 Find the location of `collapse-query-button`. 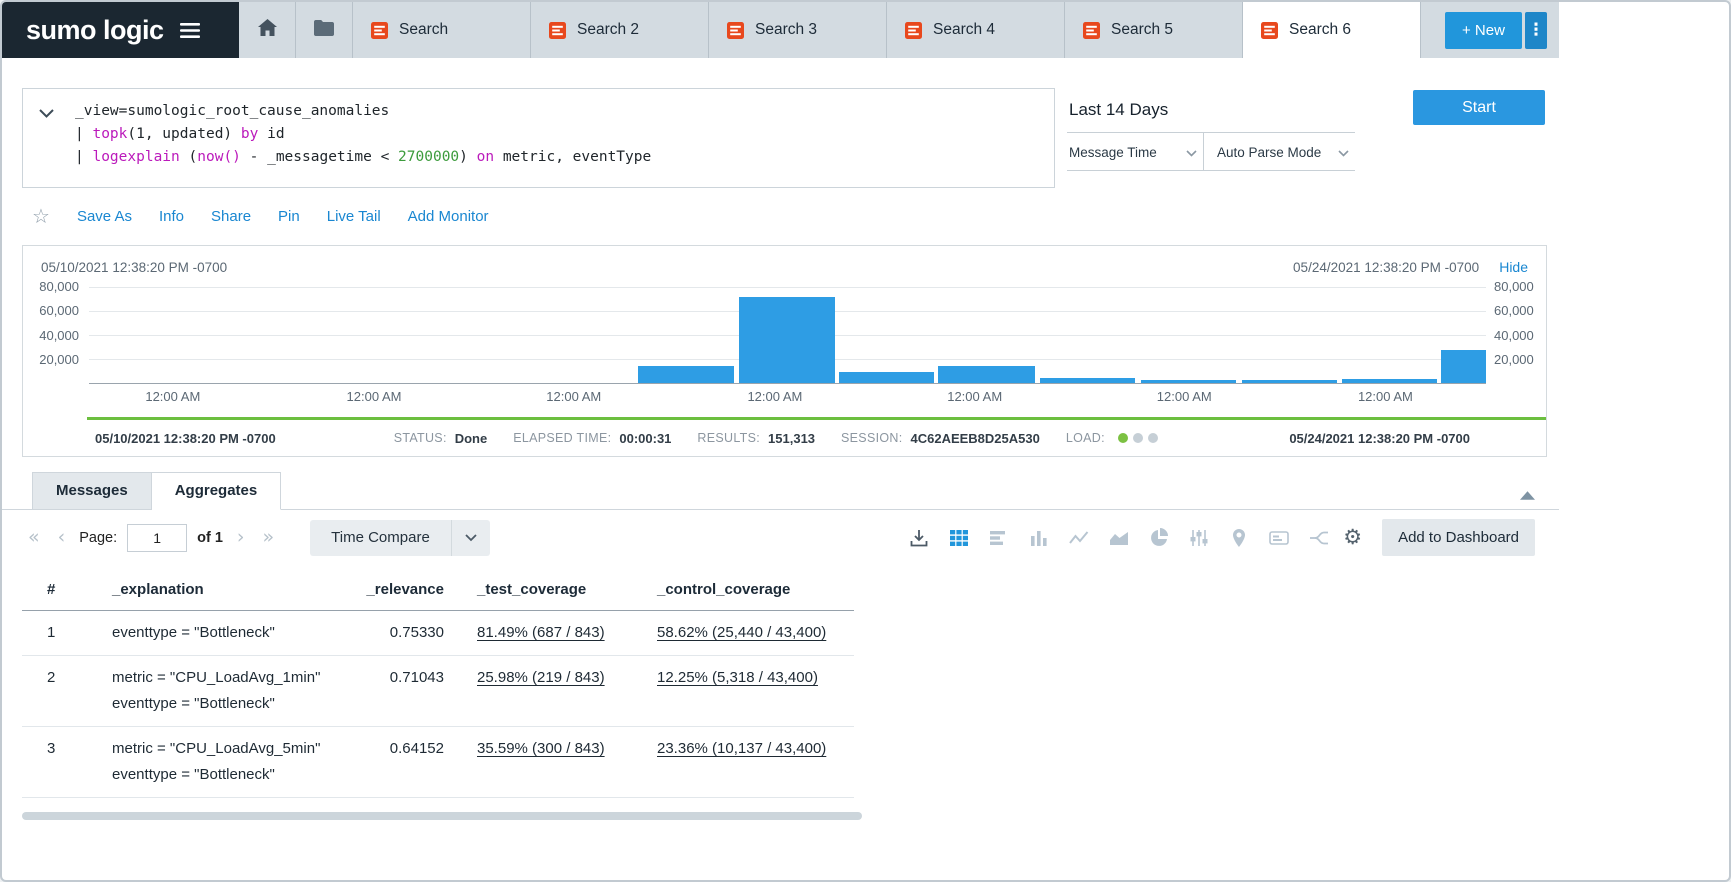

collapse-query-button is located at coordinates (46, 138).